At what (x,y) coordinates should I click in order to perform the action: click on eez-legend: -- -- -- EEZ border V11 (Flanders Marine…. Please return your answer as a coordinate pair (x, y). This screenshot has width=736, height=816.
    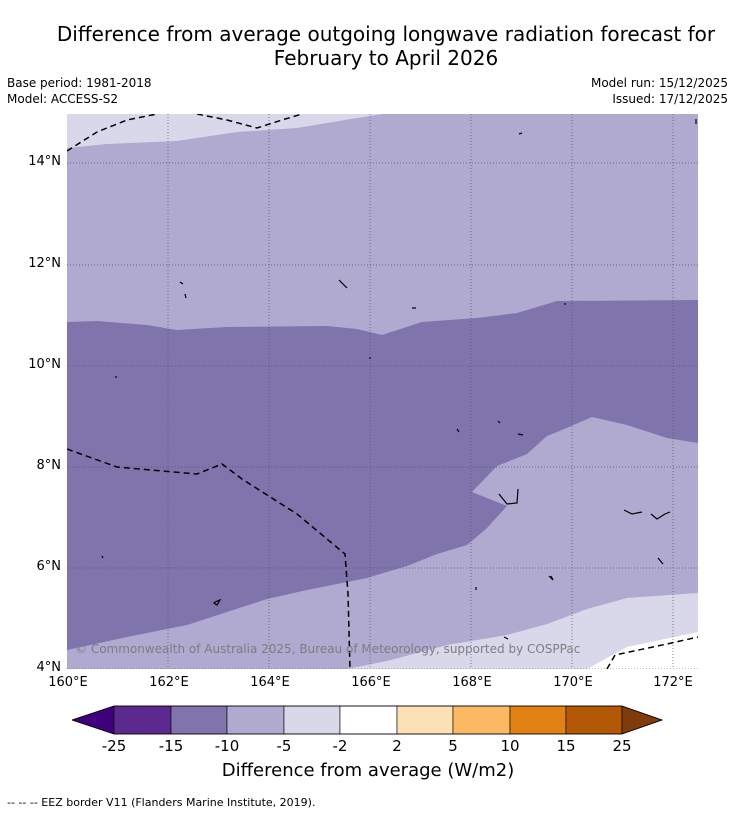
    Looking at the image, I should click on (161, 802).